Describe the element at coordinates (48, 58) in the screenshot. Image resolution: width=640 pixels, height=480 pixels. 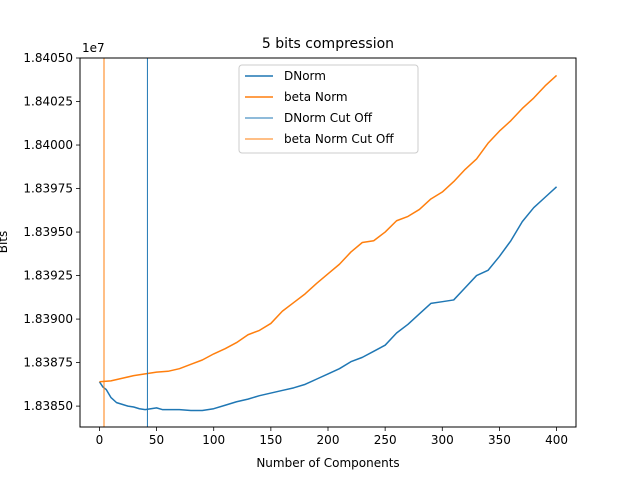
I see `y-tick-label: 1.84050` at that location.